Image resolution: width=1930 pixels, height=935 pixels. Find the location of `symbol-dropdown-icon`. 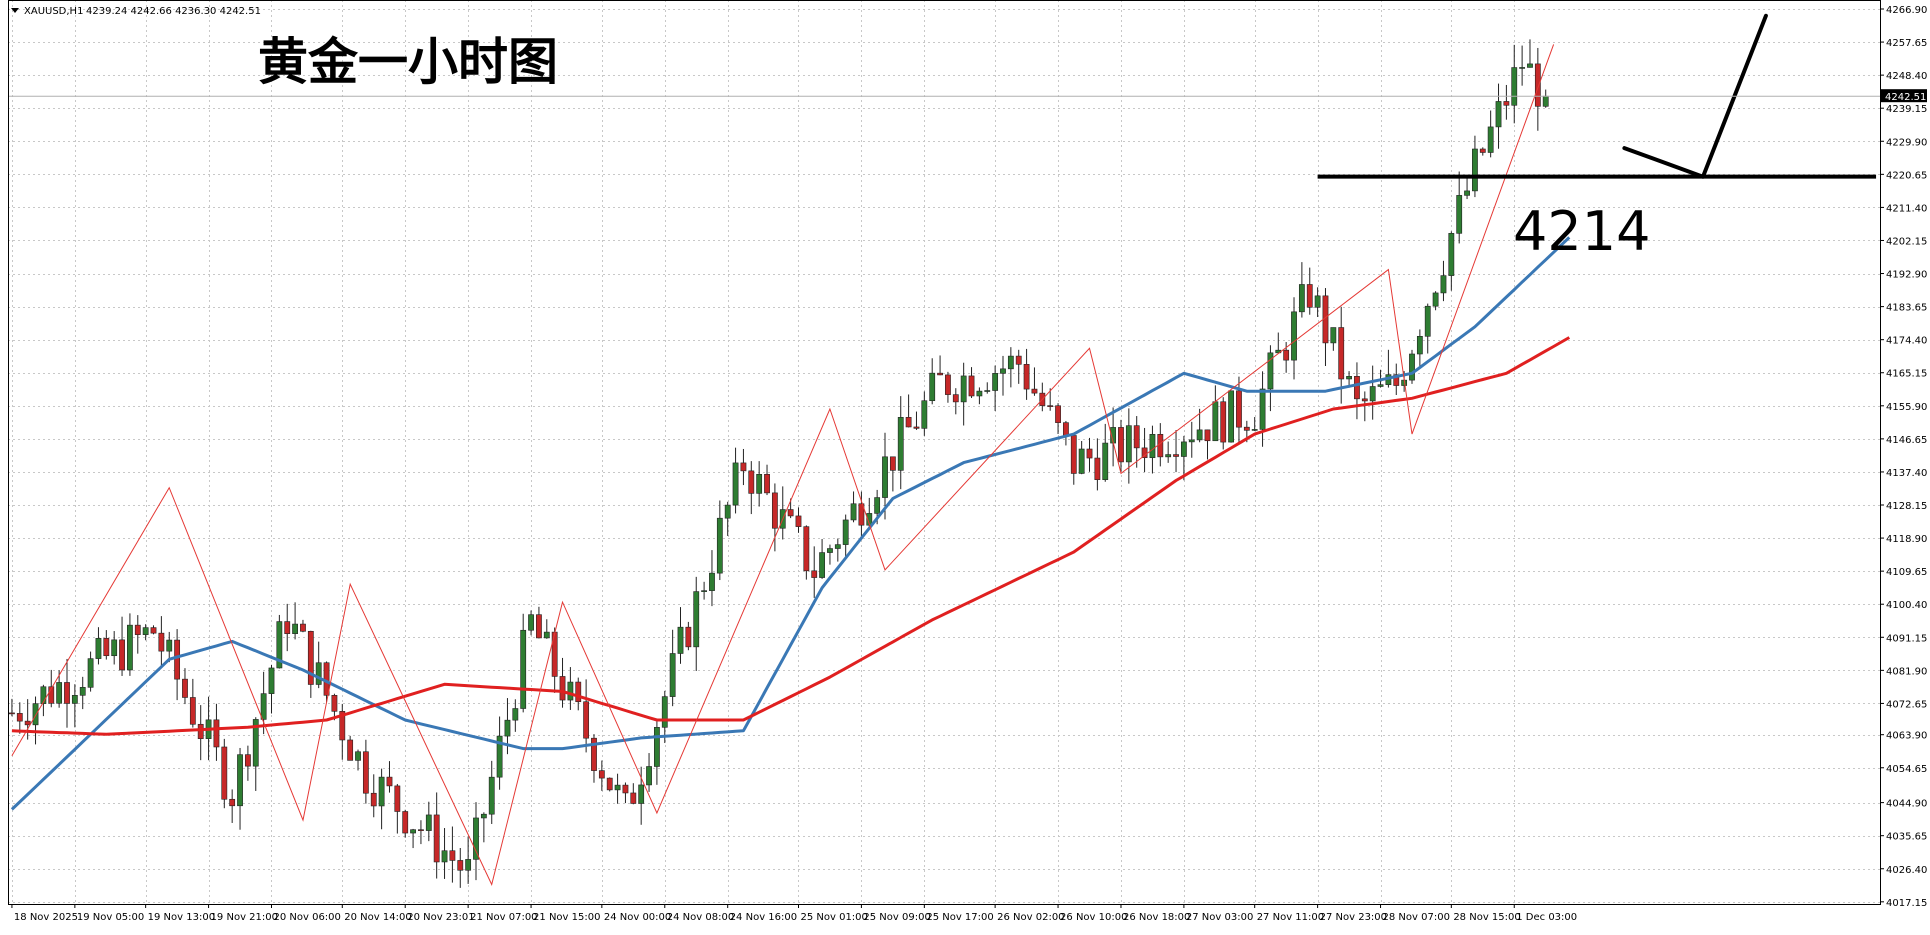

symbol-dropdown-icon is located at coordinates (15, 10).